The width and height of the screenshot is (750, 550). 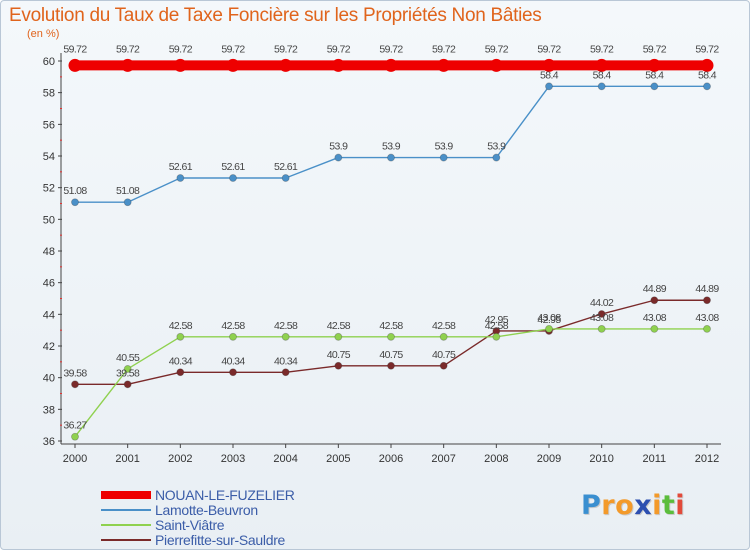 What do you see at coordinates (231, 524) in the screenshot?
I see `legend-item: Saint-Viâtre` at bounding box center [231, 524].